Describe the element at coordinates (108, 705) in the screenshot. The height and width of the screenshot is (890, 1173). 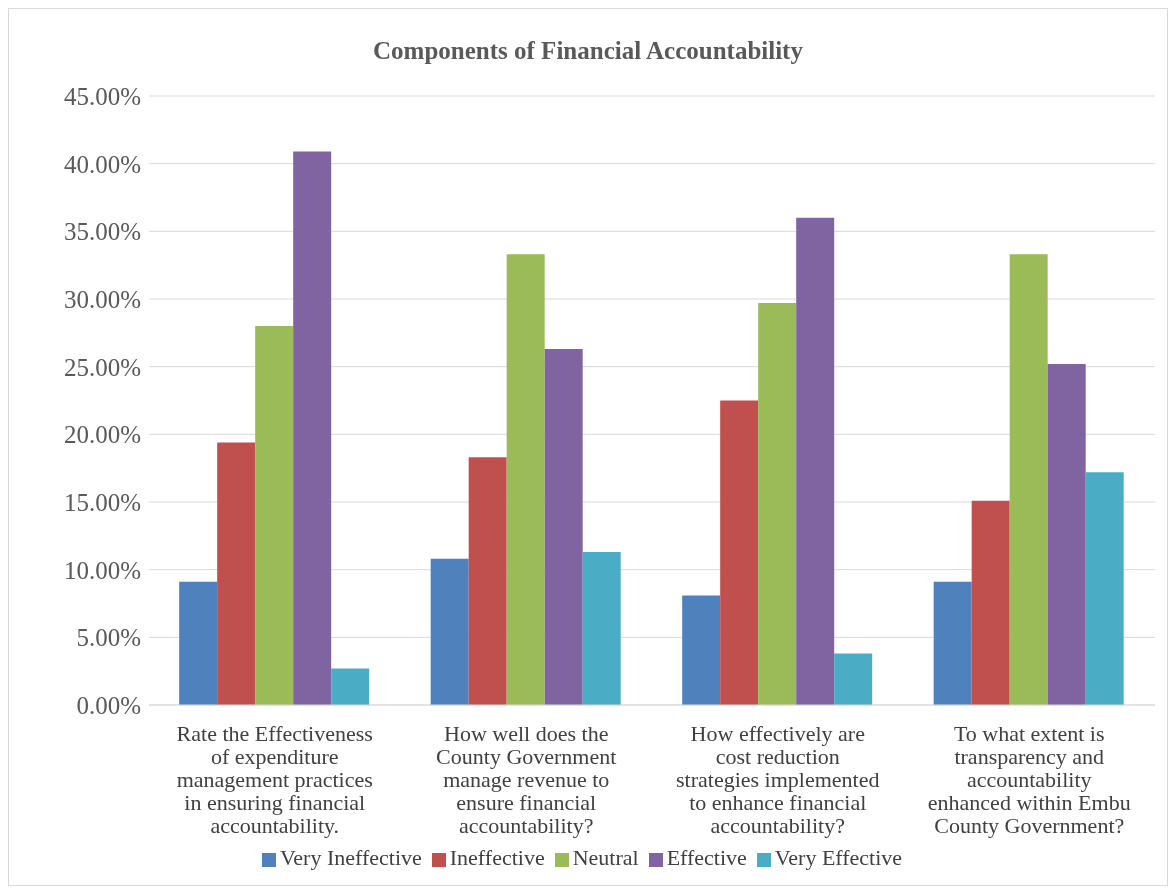
I see `y-tick-label: 0.00%` at that location.